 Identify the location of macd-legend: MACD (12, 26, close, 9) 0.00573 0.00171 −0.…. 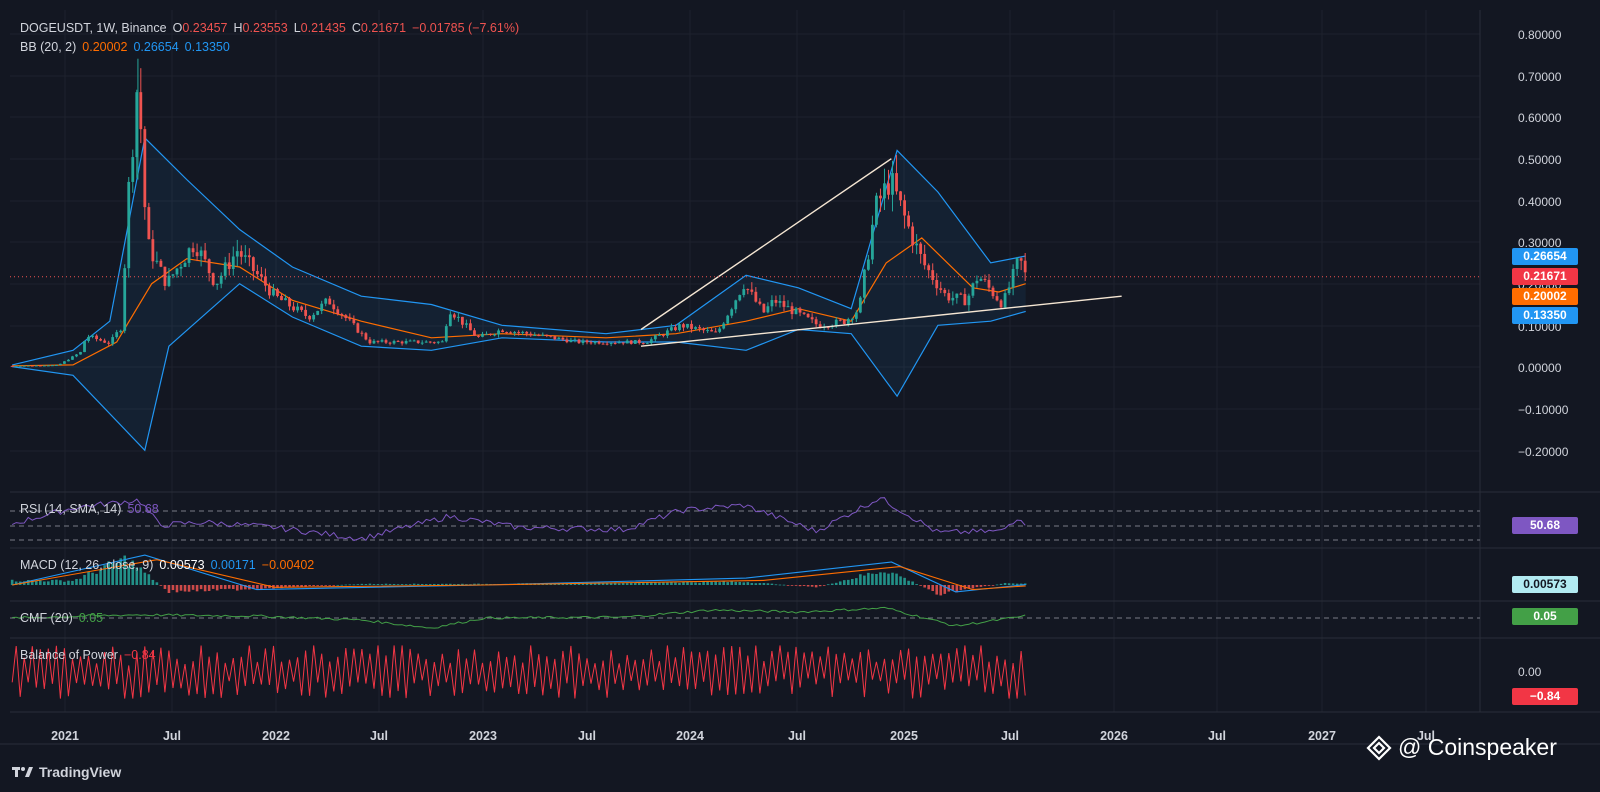
(170, 565).